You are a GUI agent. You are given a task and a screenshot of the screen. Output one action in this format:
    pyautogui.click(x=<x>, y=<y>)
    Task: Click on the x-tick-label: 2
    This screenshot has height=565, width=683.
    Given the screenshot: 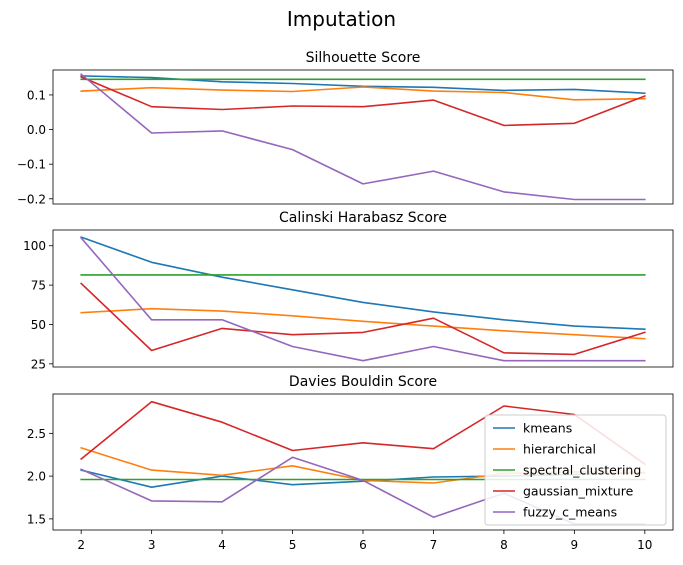 What is the action you would take?
    pyautogui.click(x=81, y=545)
    